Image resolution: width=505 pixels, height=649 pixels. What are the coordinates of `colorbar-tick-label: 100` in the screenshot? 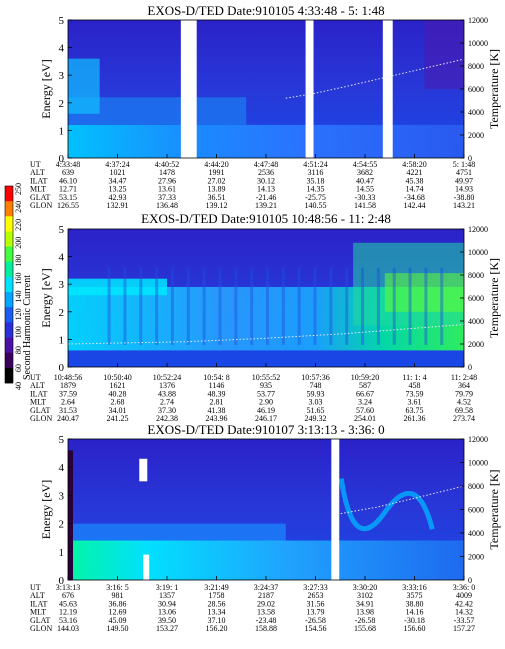 It's located at (18, 332).